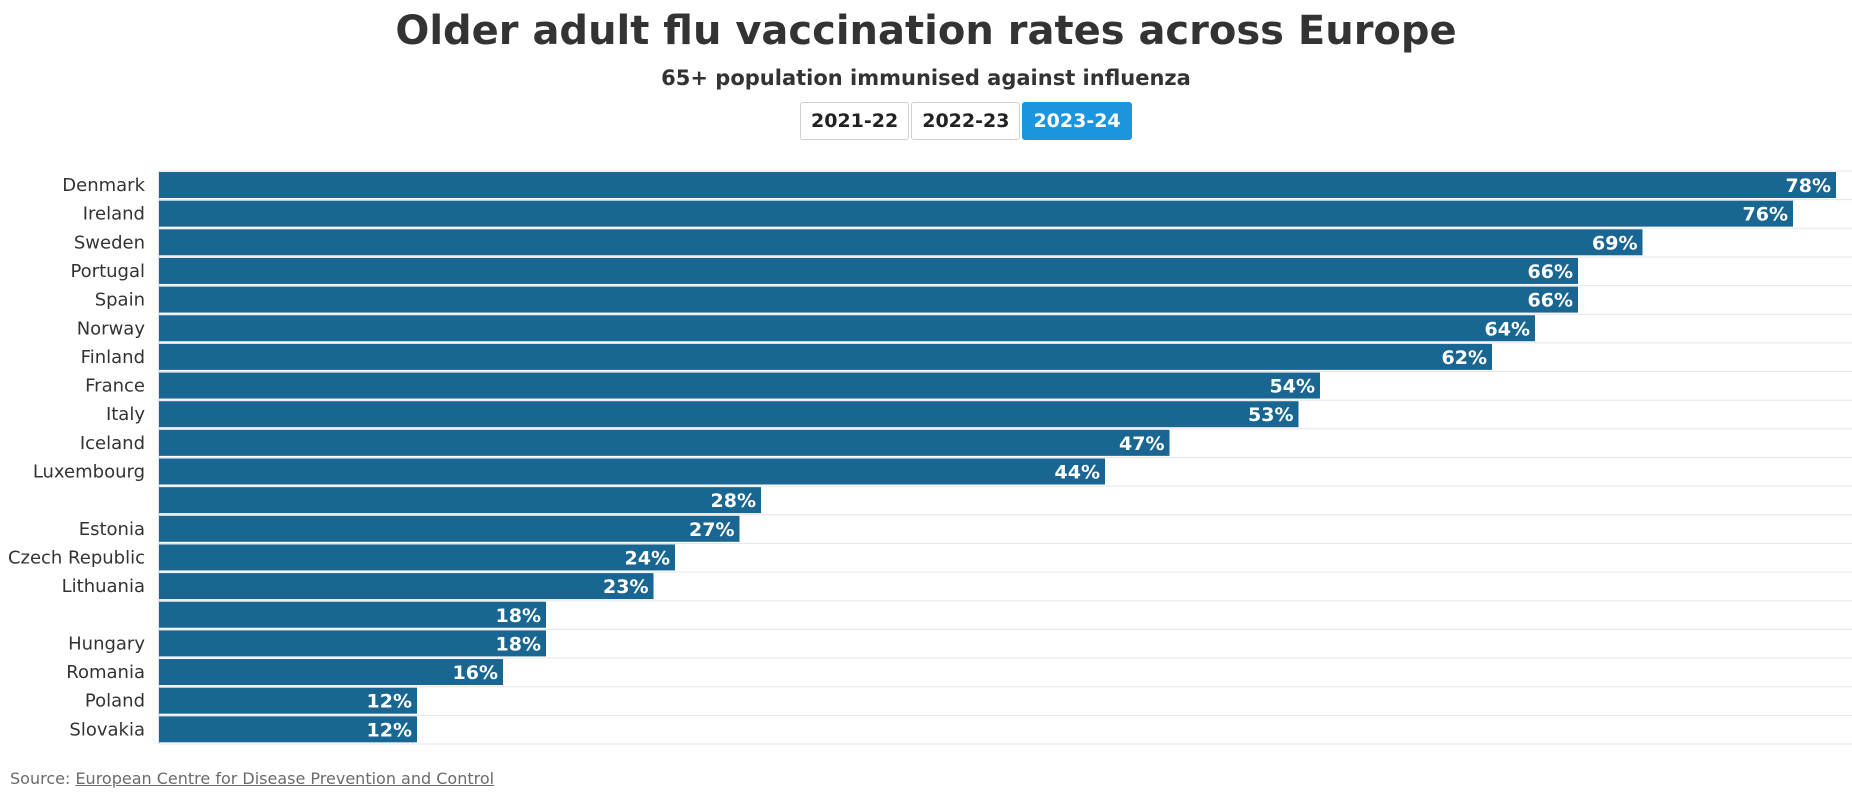 The image size is (1852, 795). Describe the element at coordinates (1077, 473) in the screenshot. I see `data-label: 44%` at that location.